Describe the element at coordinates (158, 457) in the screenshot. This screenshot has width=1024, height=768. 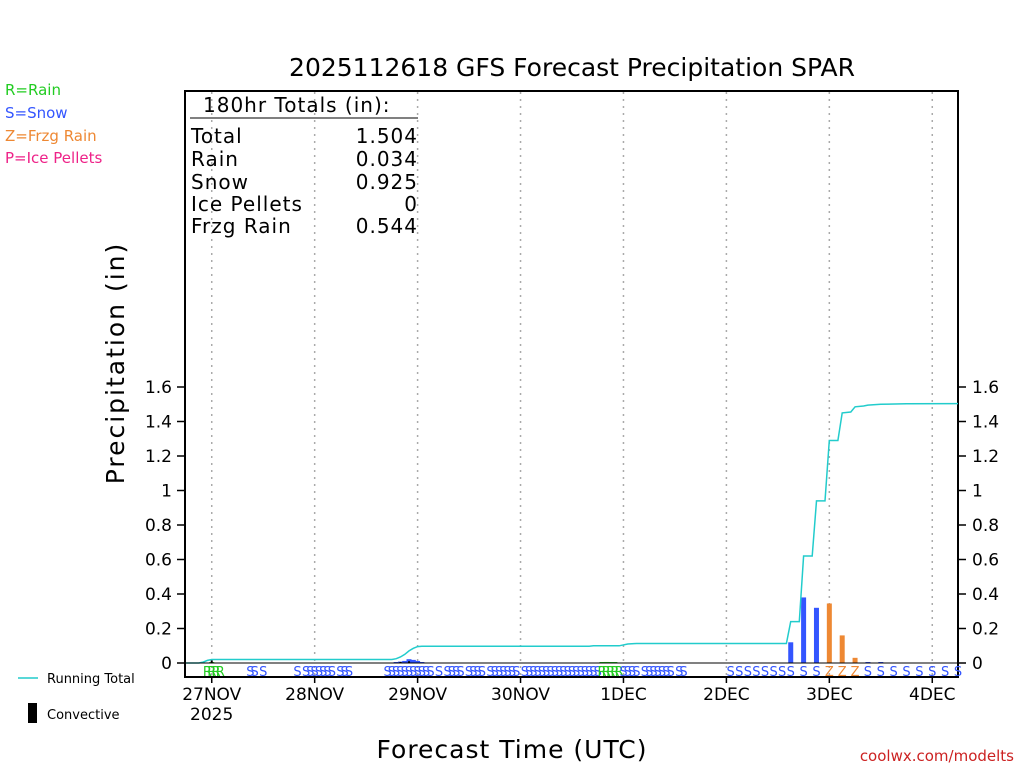
I see `y-tick-label-left: 1.2` at that location.